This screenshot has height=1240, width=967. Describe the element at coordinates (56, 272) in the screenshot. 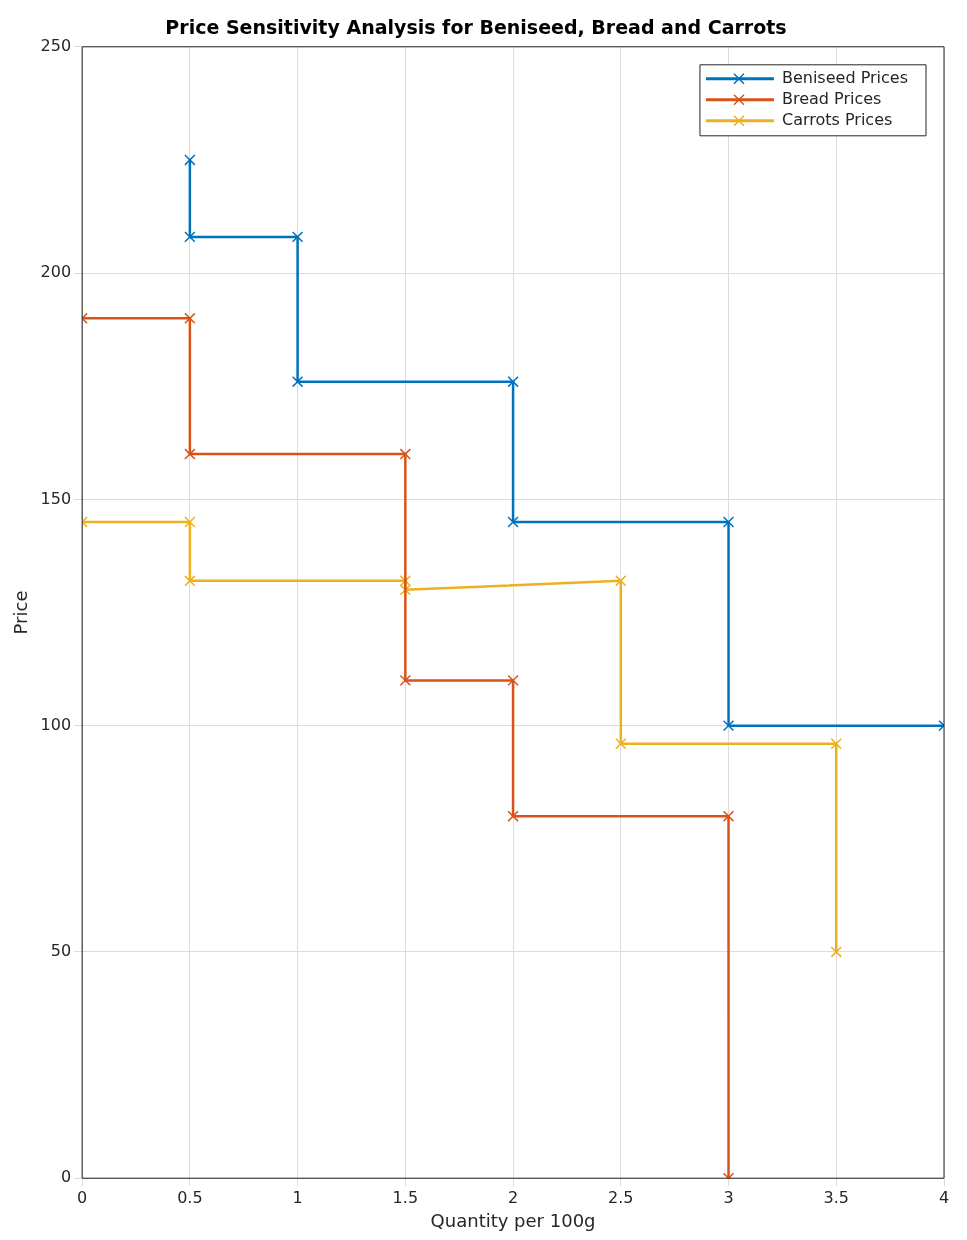

I see `y-tick-label: 200` at that location.